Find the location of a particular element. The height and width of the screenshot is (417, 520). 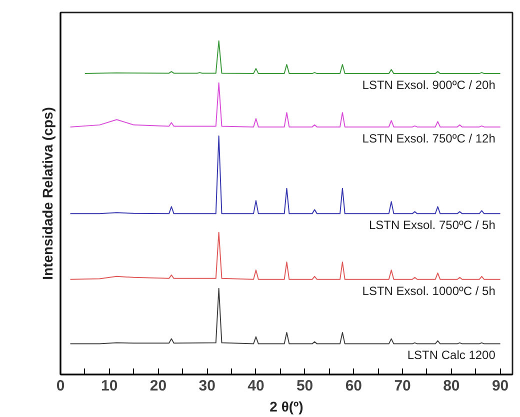

series-label: LSTN Exsol. 750ºC / 5h is located at coordinates (432, 225).